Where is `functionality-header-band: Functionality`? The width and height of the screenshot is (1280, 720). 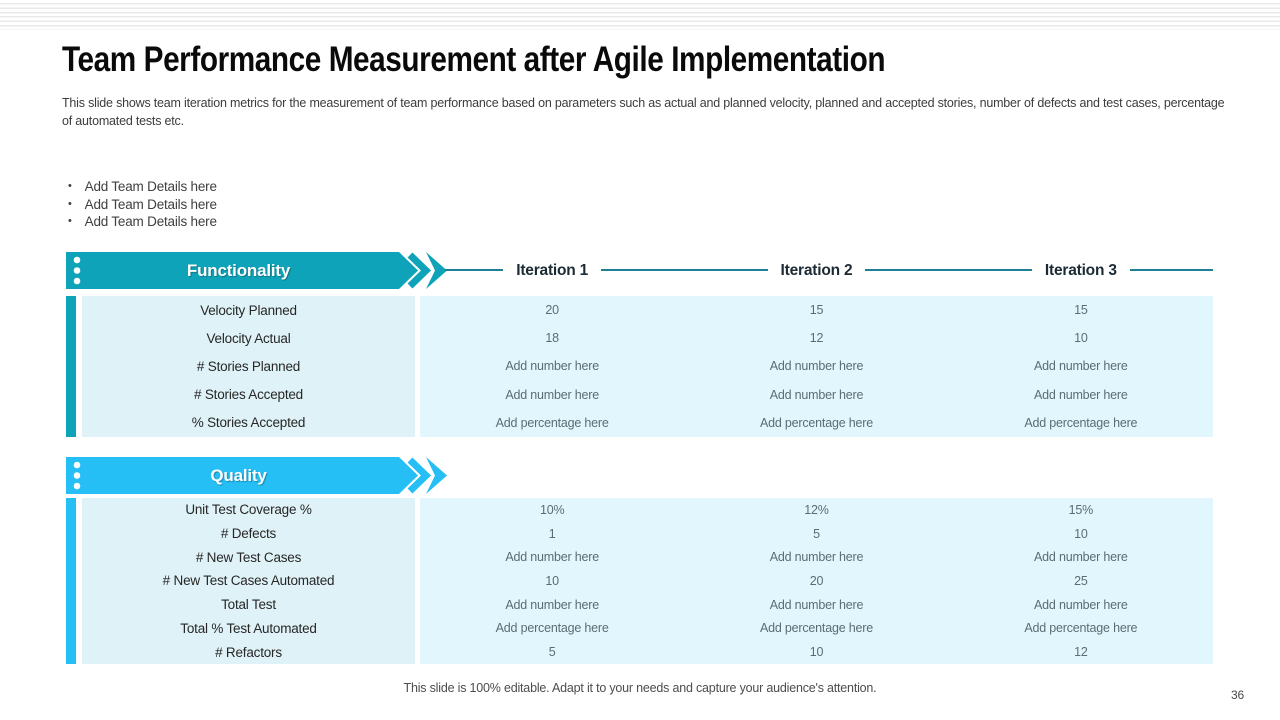 functionality-header-band: Functionality is located at coordinates (266, 270).